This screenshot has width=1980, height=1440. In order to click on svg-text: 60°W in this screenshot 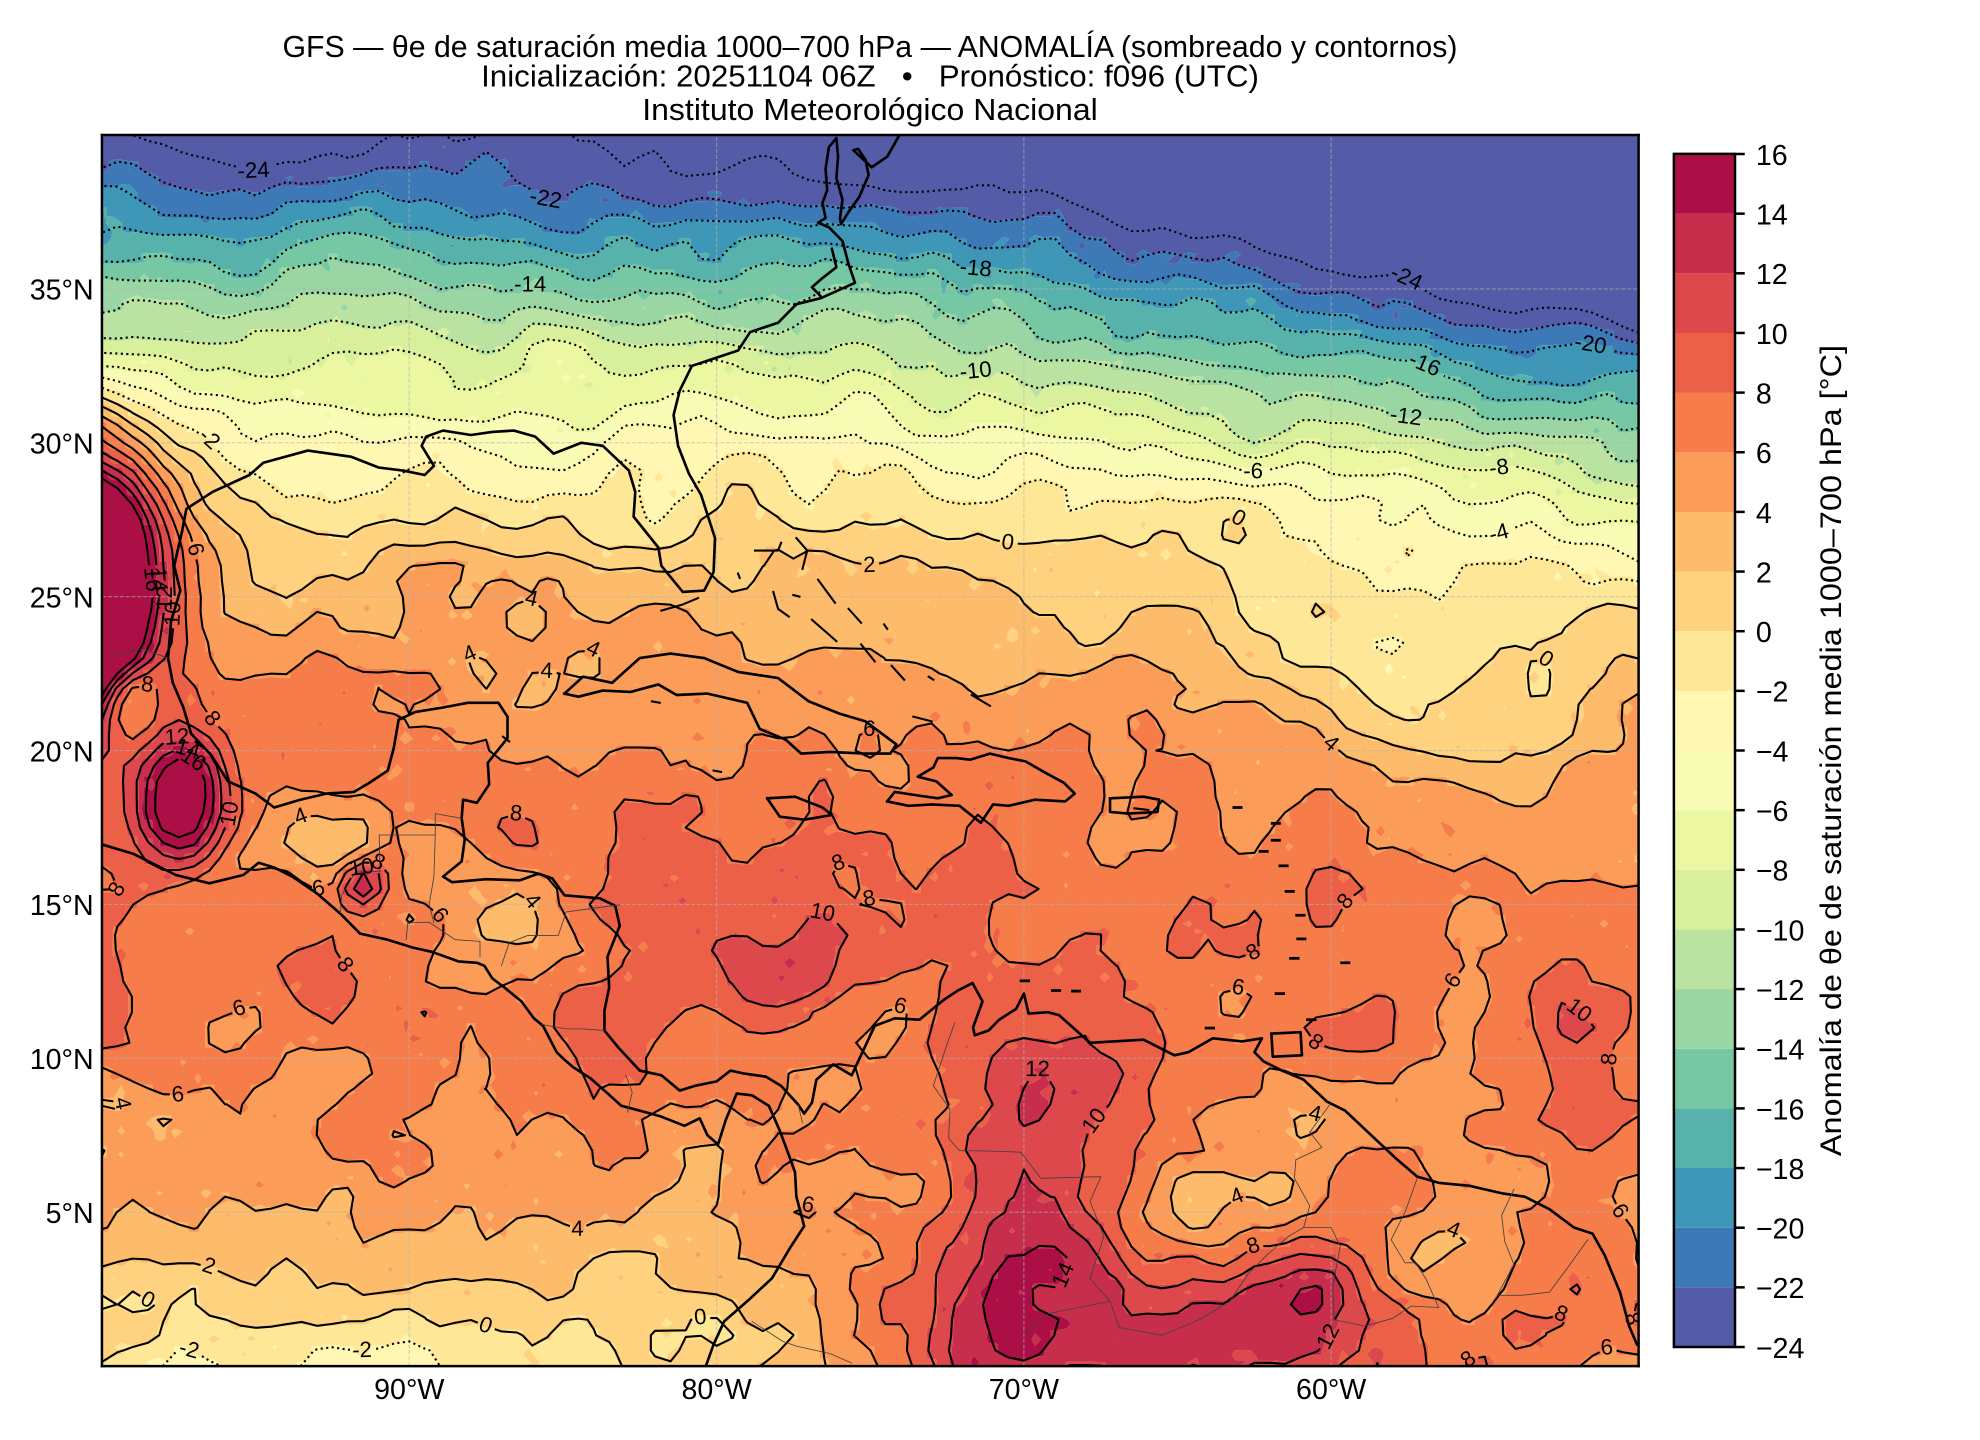, I will do `click(1331, 1390)`.